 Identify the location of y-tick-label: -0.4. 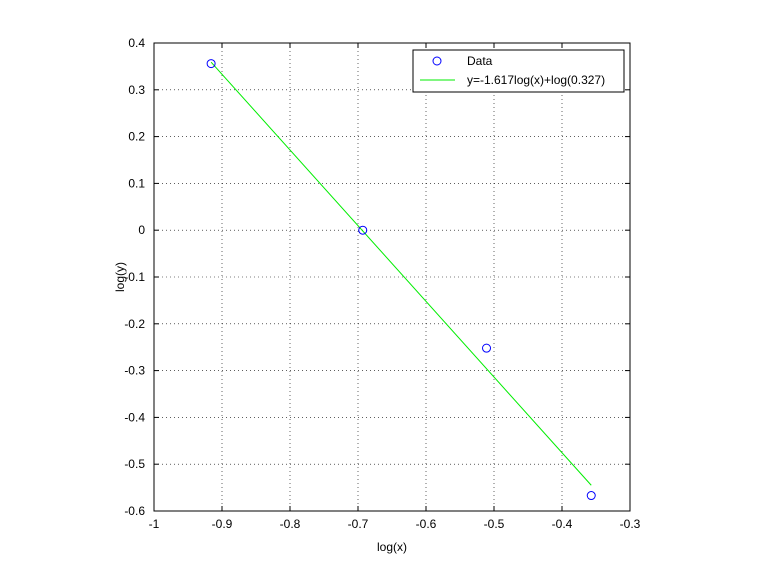
(134, 417).